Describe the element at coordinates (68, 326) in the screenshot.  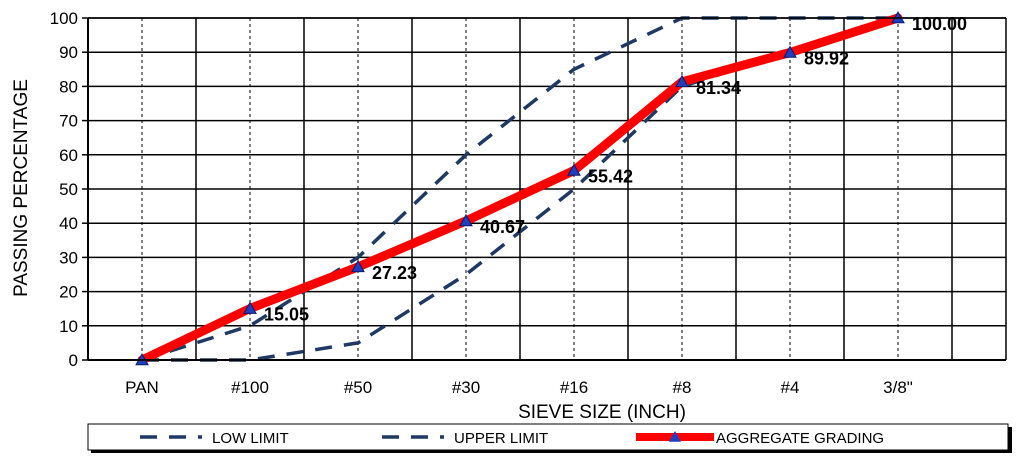
I see `y-tick-label: 10` at that location.